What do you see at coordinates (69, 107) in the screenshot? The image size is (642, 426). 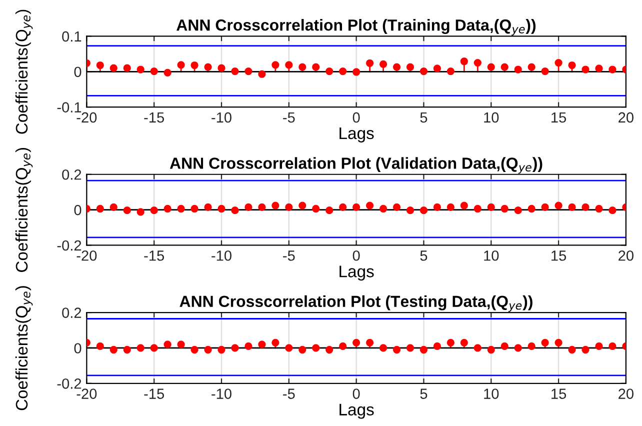 I see `y-tick-label: -0.1` at bounding box center [69, 107].